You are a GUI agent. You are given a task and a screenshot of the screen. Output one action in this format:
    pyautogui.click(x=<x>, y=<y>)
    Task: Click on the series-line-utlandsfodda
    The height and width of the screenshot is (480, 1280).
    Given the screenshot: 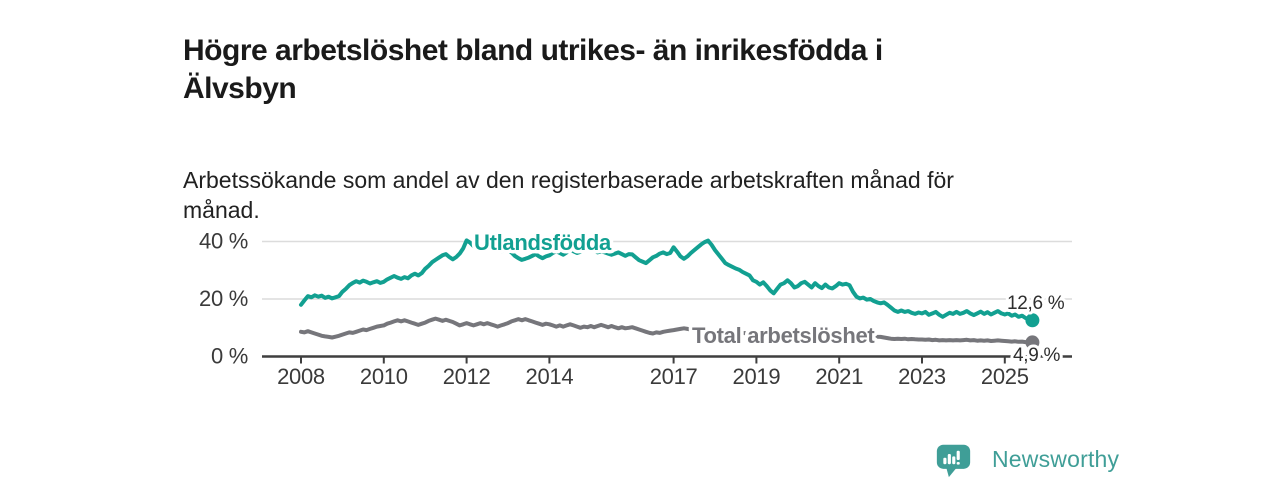 What is the action you would take?
    pyautogui.click(x=667, y=280)
    